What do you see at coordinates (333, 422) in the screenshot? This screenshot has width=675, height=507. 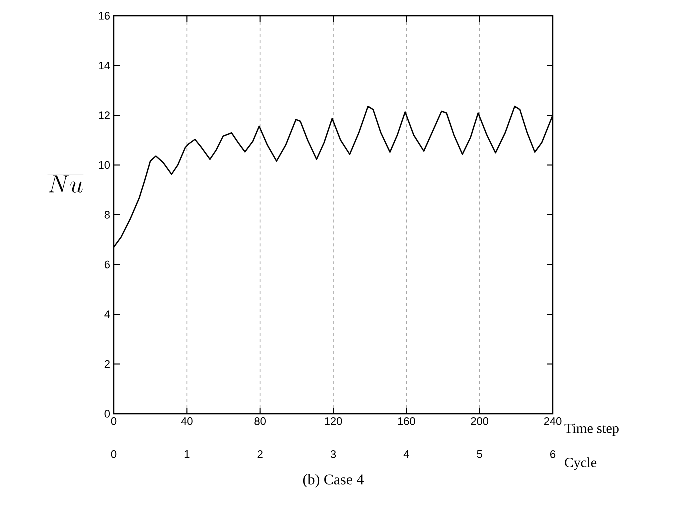 I see `x-tick-label: 120` at bounding box center [333, 422].